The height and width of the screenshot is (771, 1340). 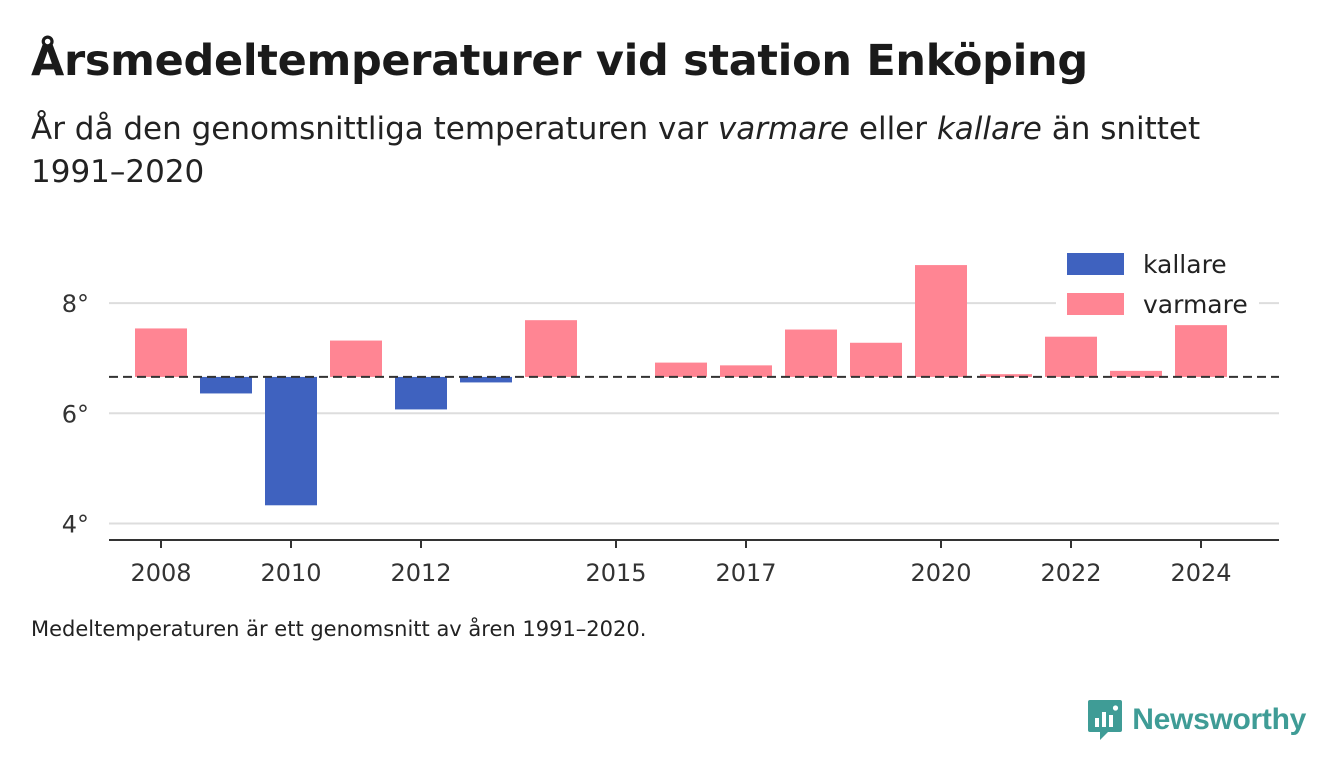 What do you see at coordinates (1195, 304) in the screenshot?
I see `legend-label-varmare: varmare` at bounding box center [1195, 304].